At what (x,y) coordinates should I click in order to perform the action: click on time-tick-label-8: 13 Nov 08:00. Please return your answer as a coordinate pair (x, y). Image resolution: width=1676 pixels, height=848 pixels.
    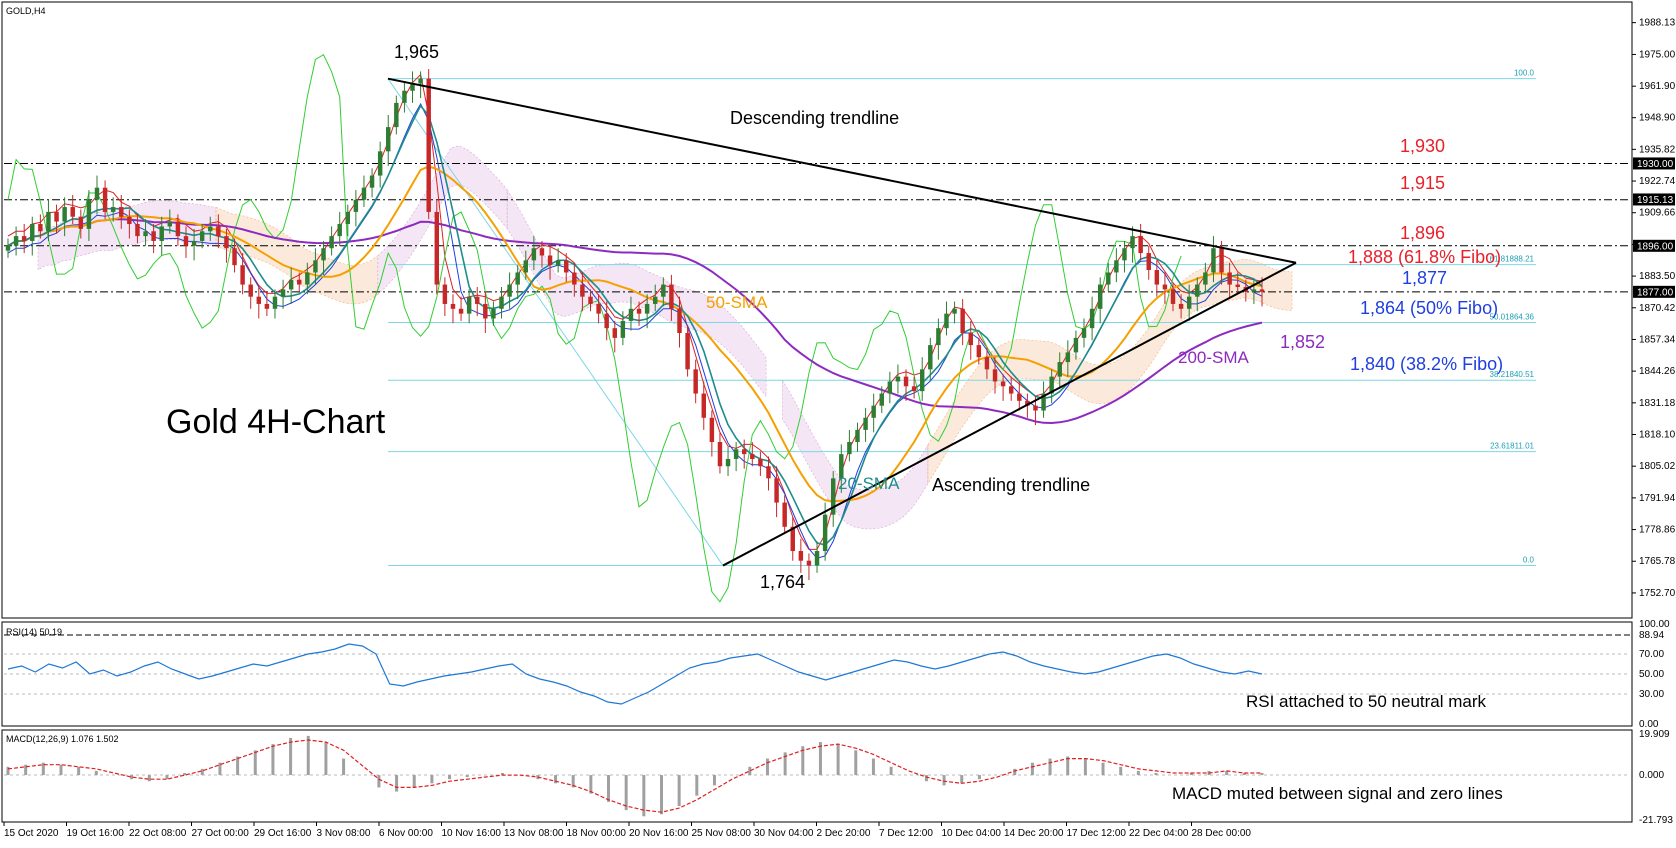
    Looking at the image, I should click on (534, 833).